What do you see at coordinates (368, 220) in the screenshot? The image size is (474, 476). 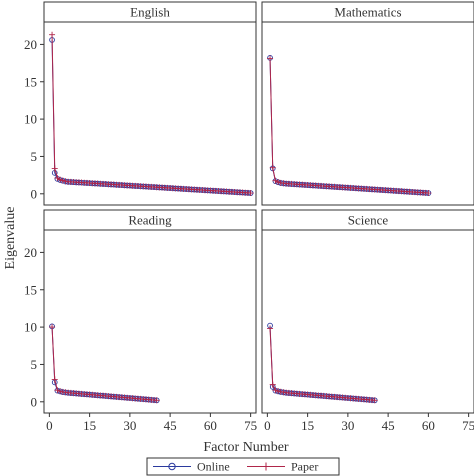 I see `panel-title: Science` at bounding box center [368, 220].